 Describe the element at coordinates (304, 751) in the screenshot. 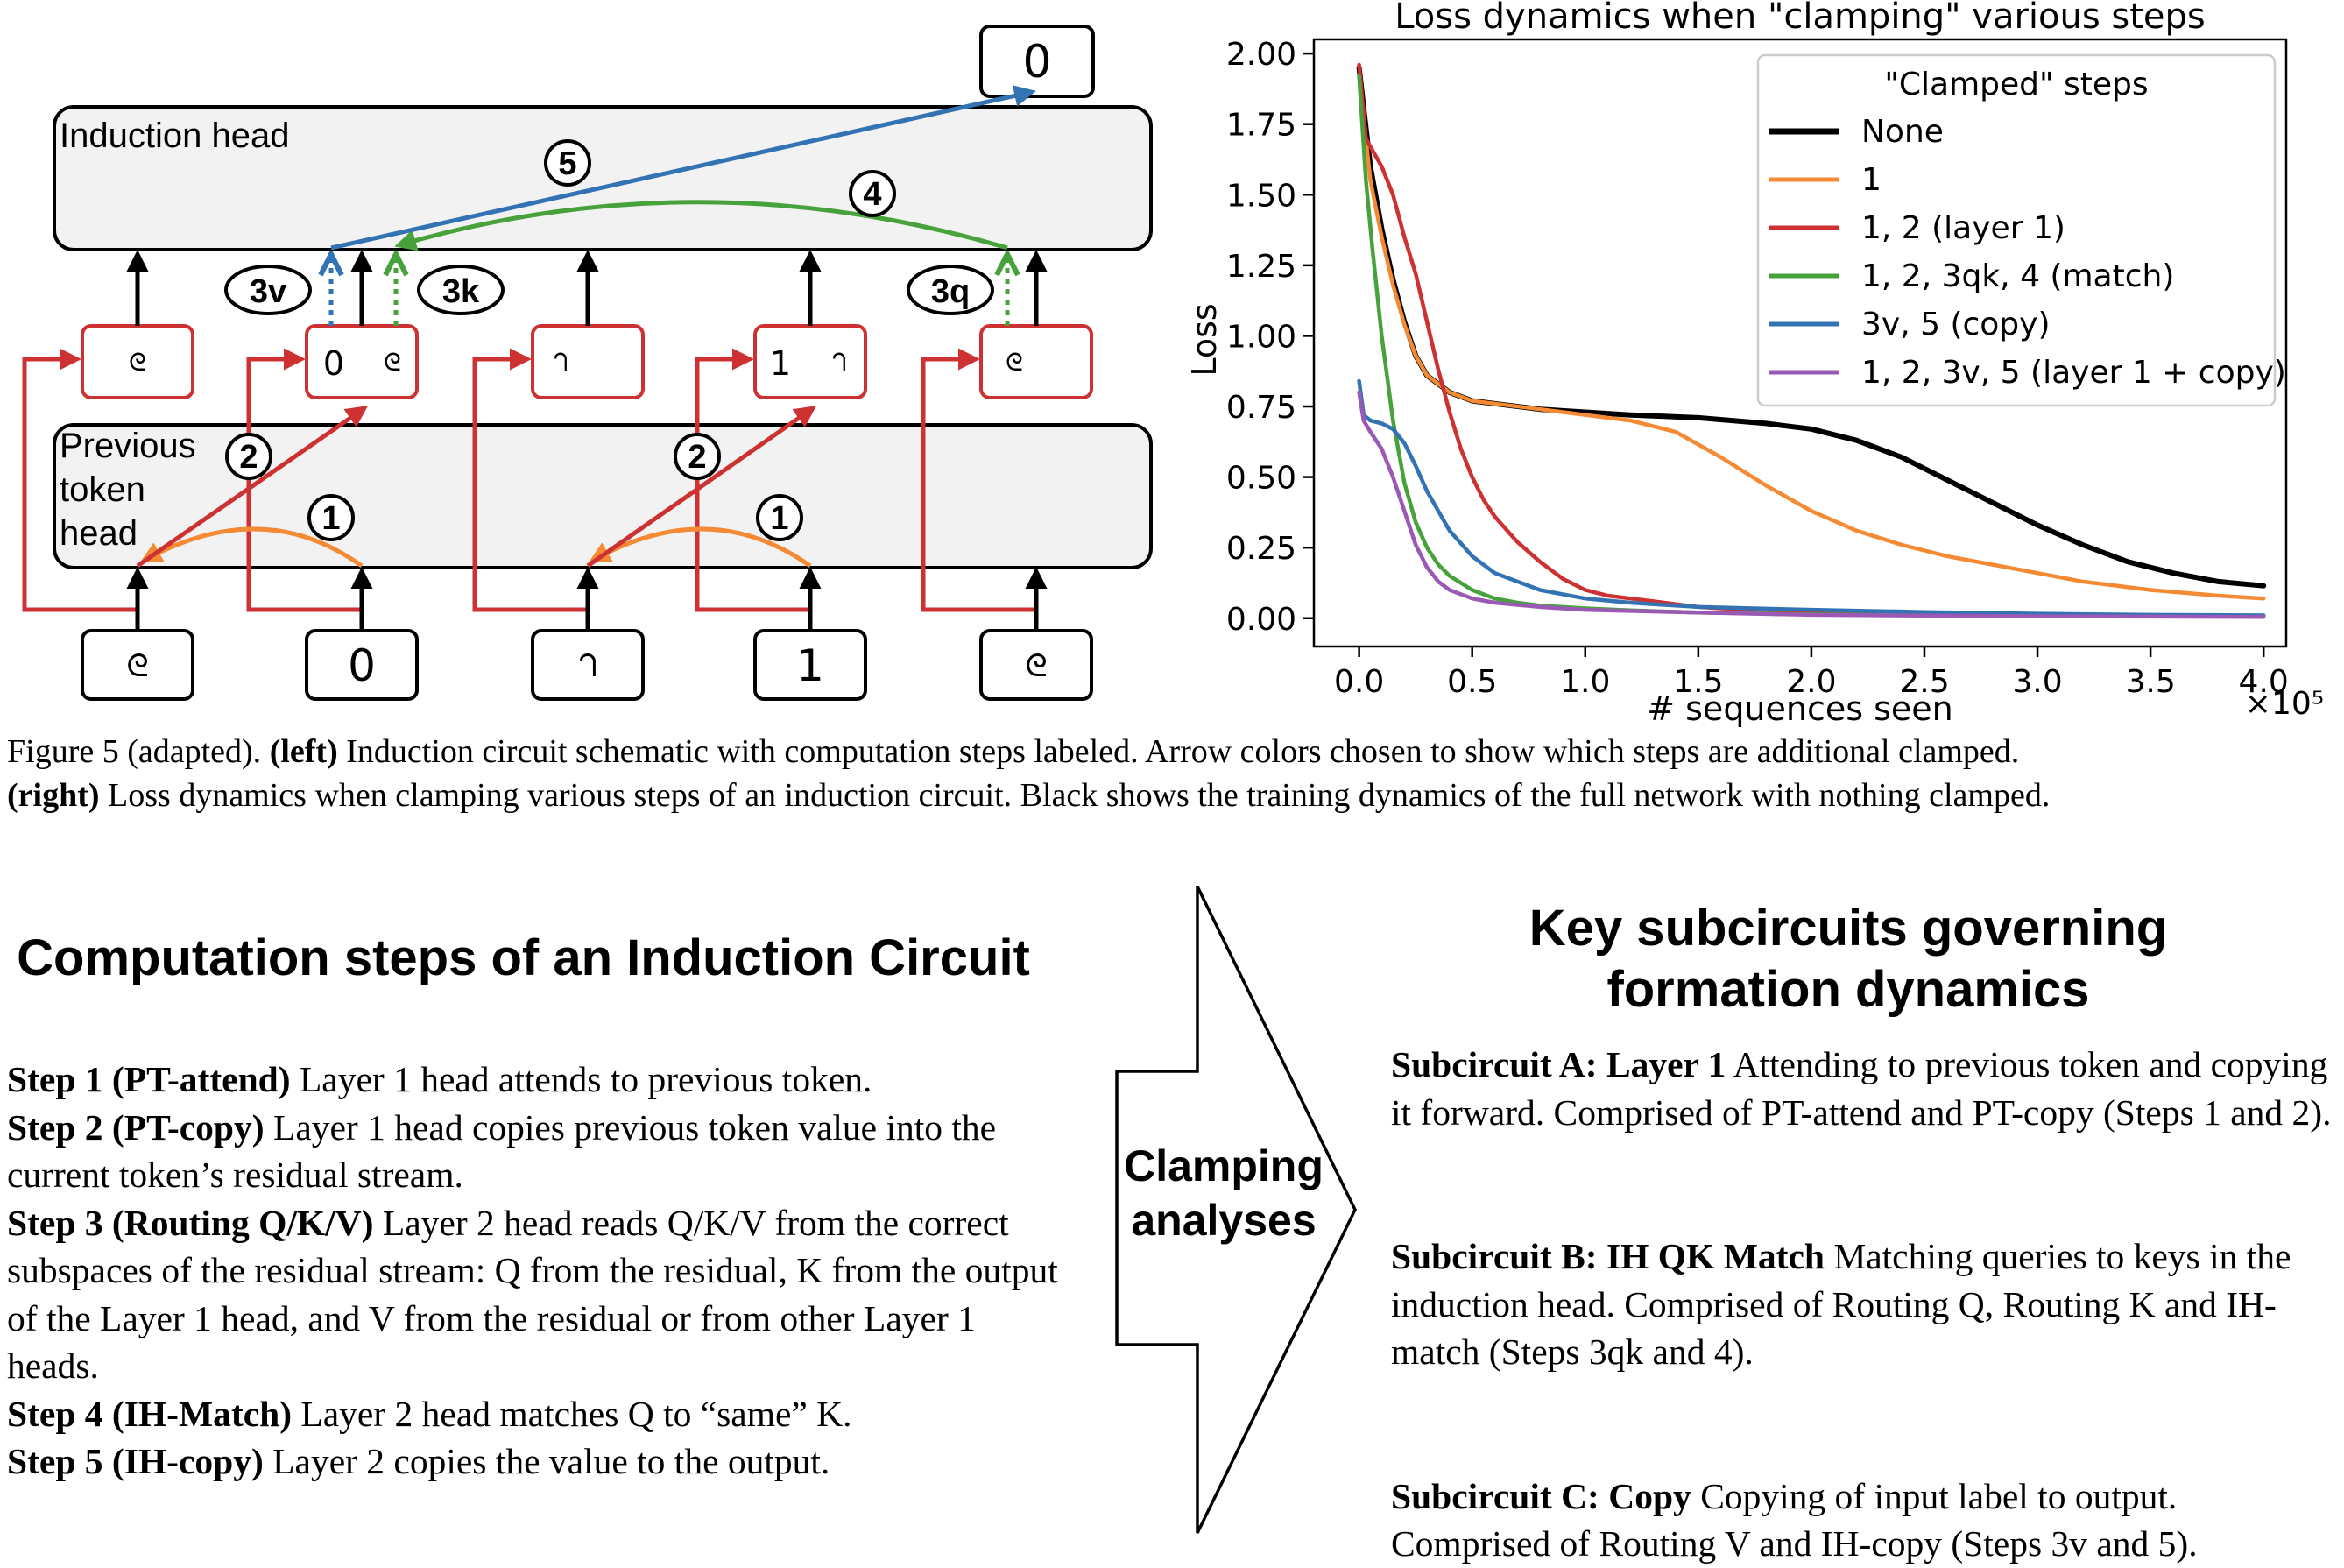

I see `caption-left-bold: (left)` at that location.